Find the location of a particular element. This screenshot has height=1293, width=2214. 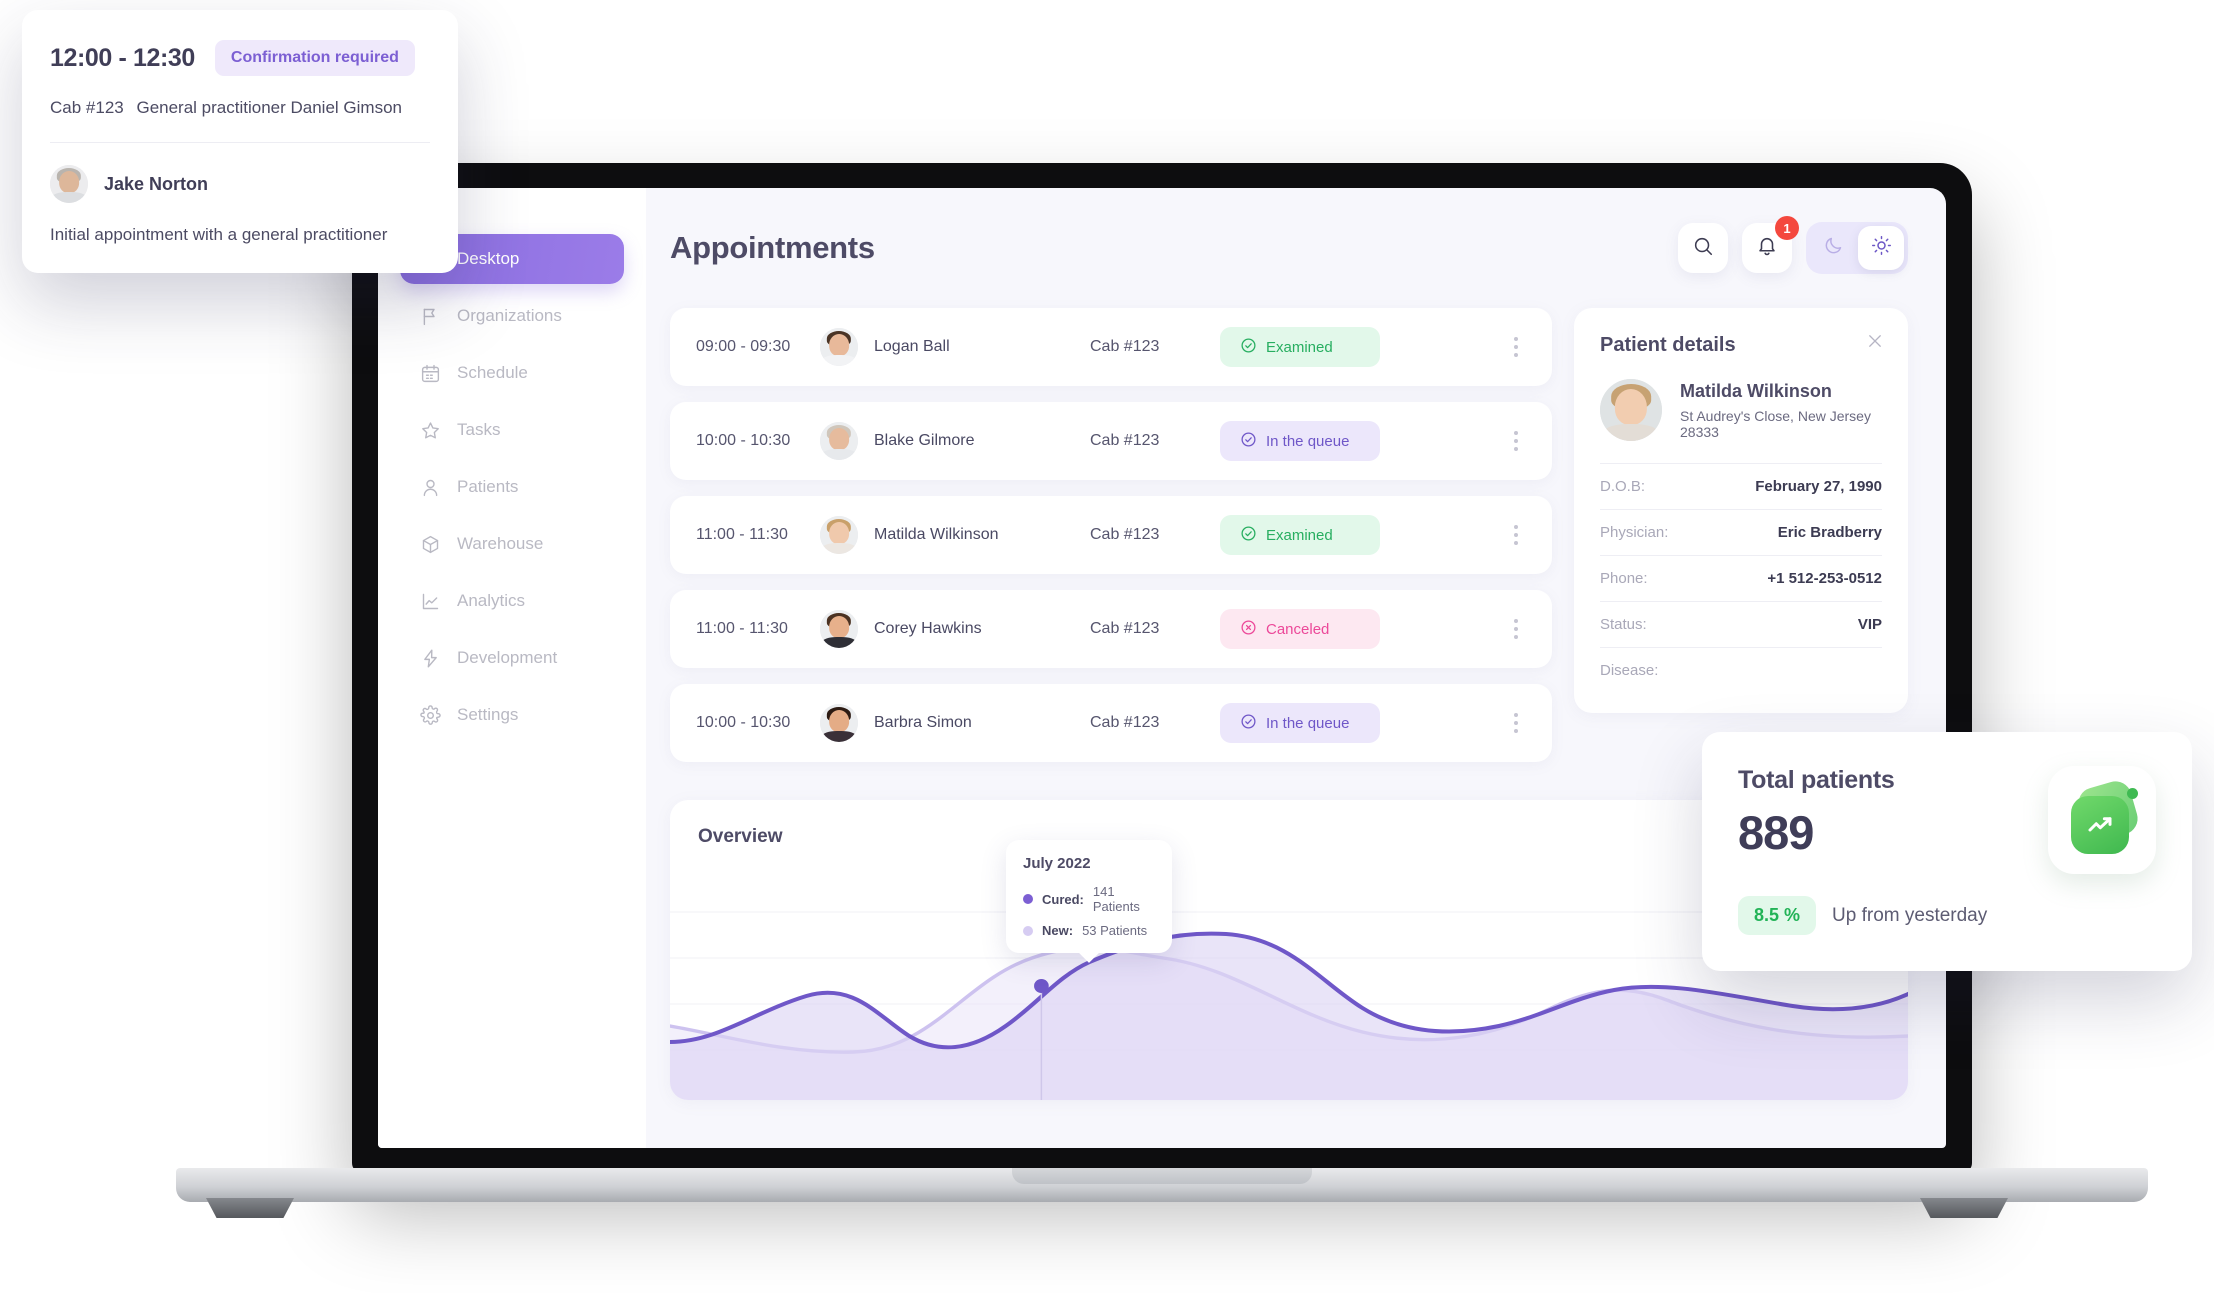

appointment-patient-name: Blake Gilmore is located at coordinates (924, 440).